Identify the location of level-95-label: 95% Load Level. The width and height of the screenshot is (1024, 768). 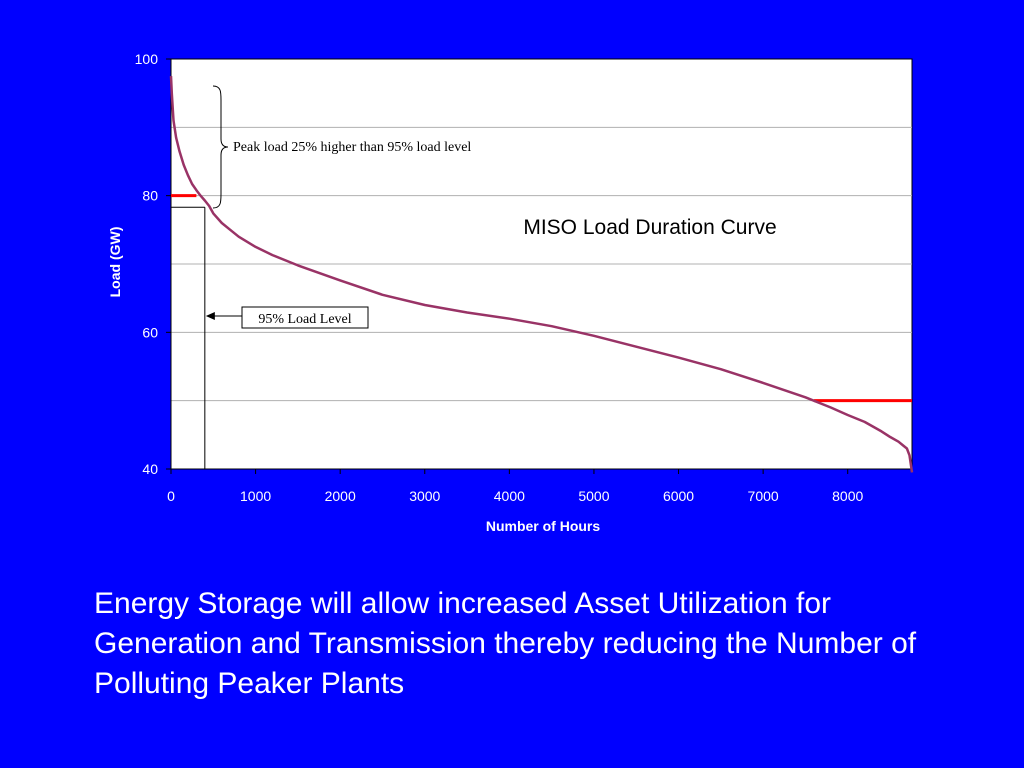
(304, 319).